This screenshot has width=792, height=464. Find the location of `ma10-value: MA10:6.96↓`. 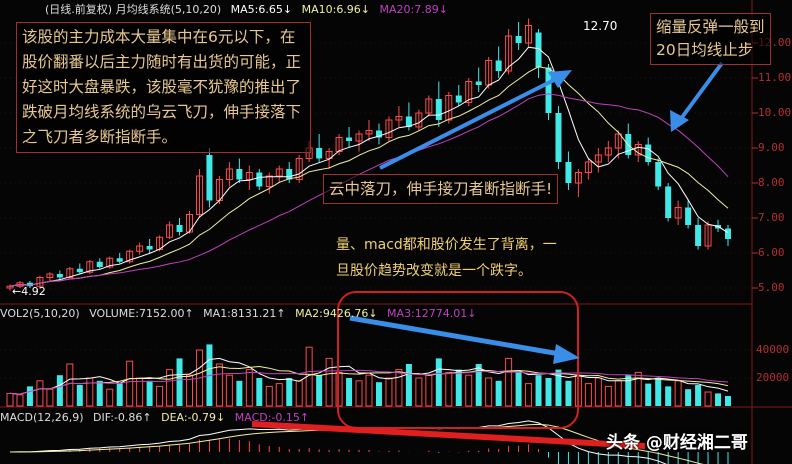

ma10-value: MA10:6.96↓ is located at coordinates (336, 9).